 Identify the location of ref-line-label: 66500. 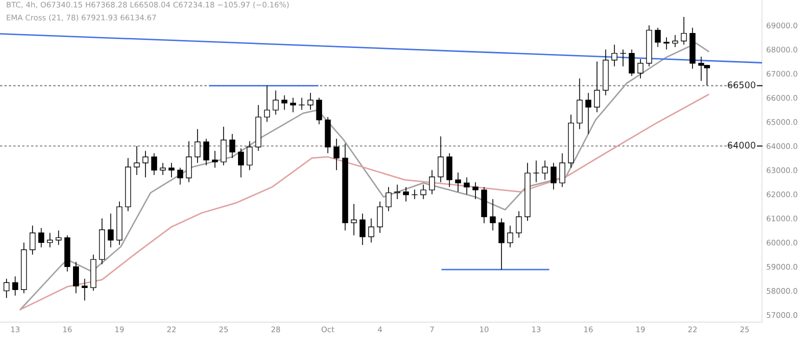
(742, 84).